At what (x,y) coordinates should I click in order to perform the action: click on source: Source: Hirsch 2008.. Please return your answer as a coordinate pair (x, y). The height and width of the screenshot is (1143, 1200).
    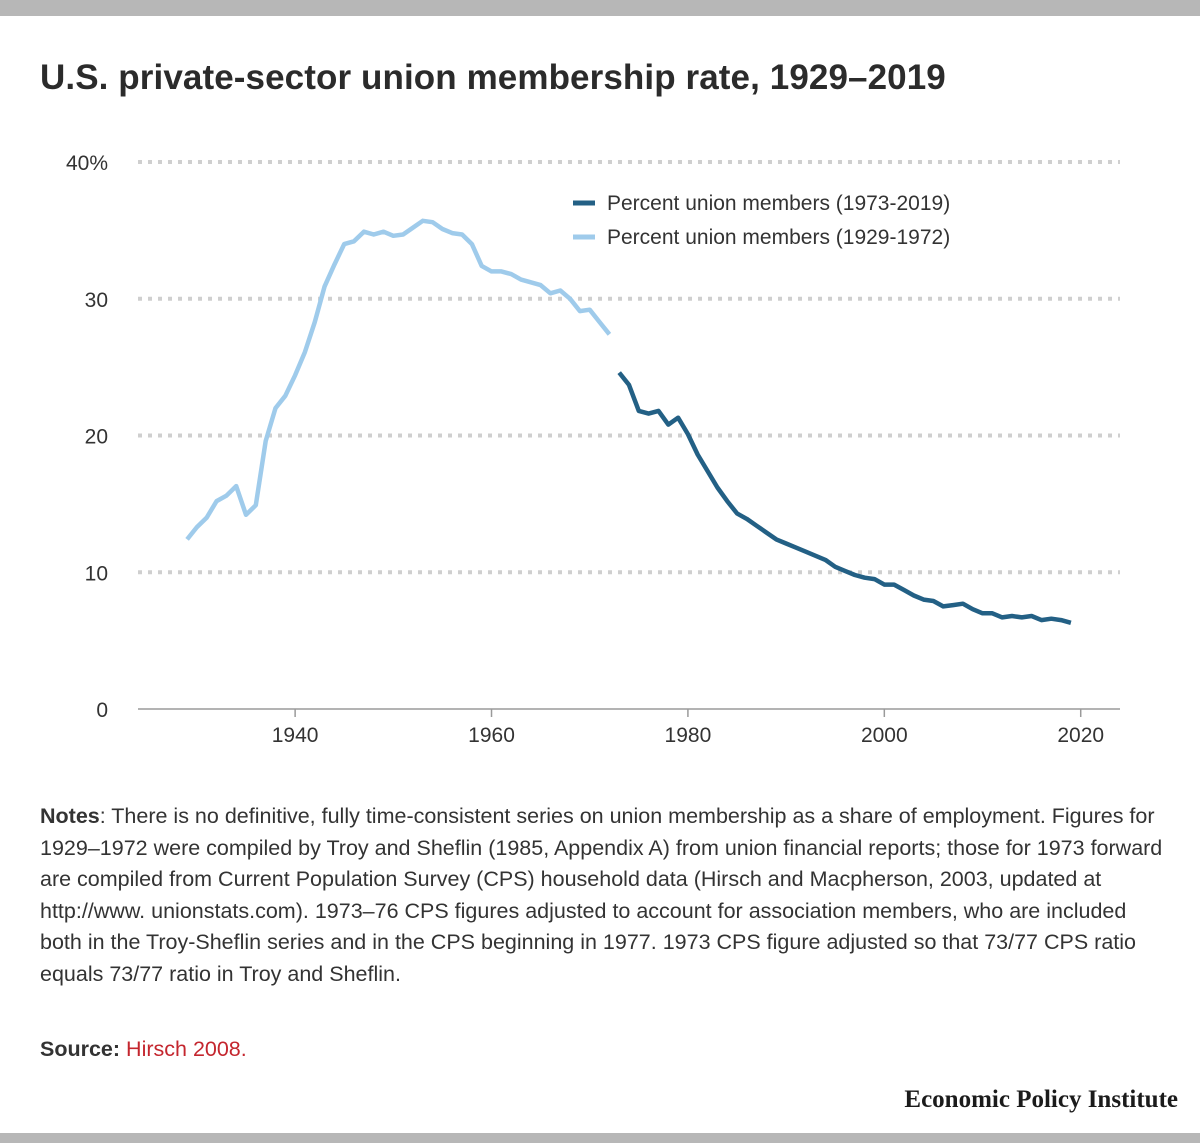
    Looking at the image, I should click on (143, 1049).